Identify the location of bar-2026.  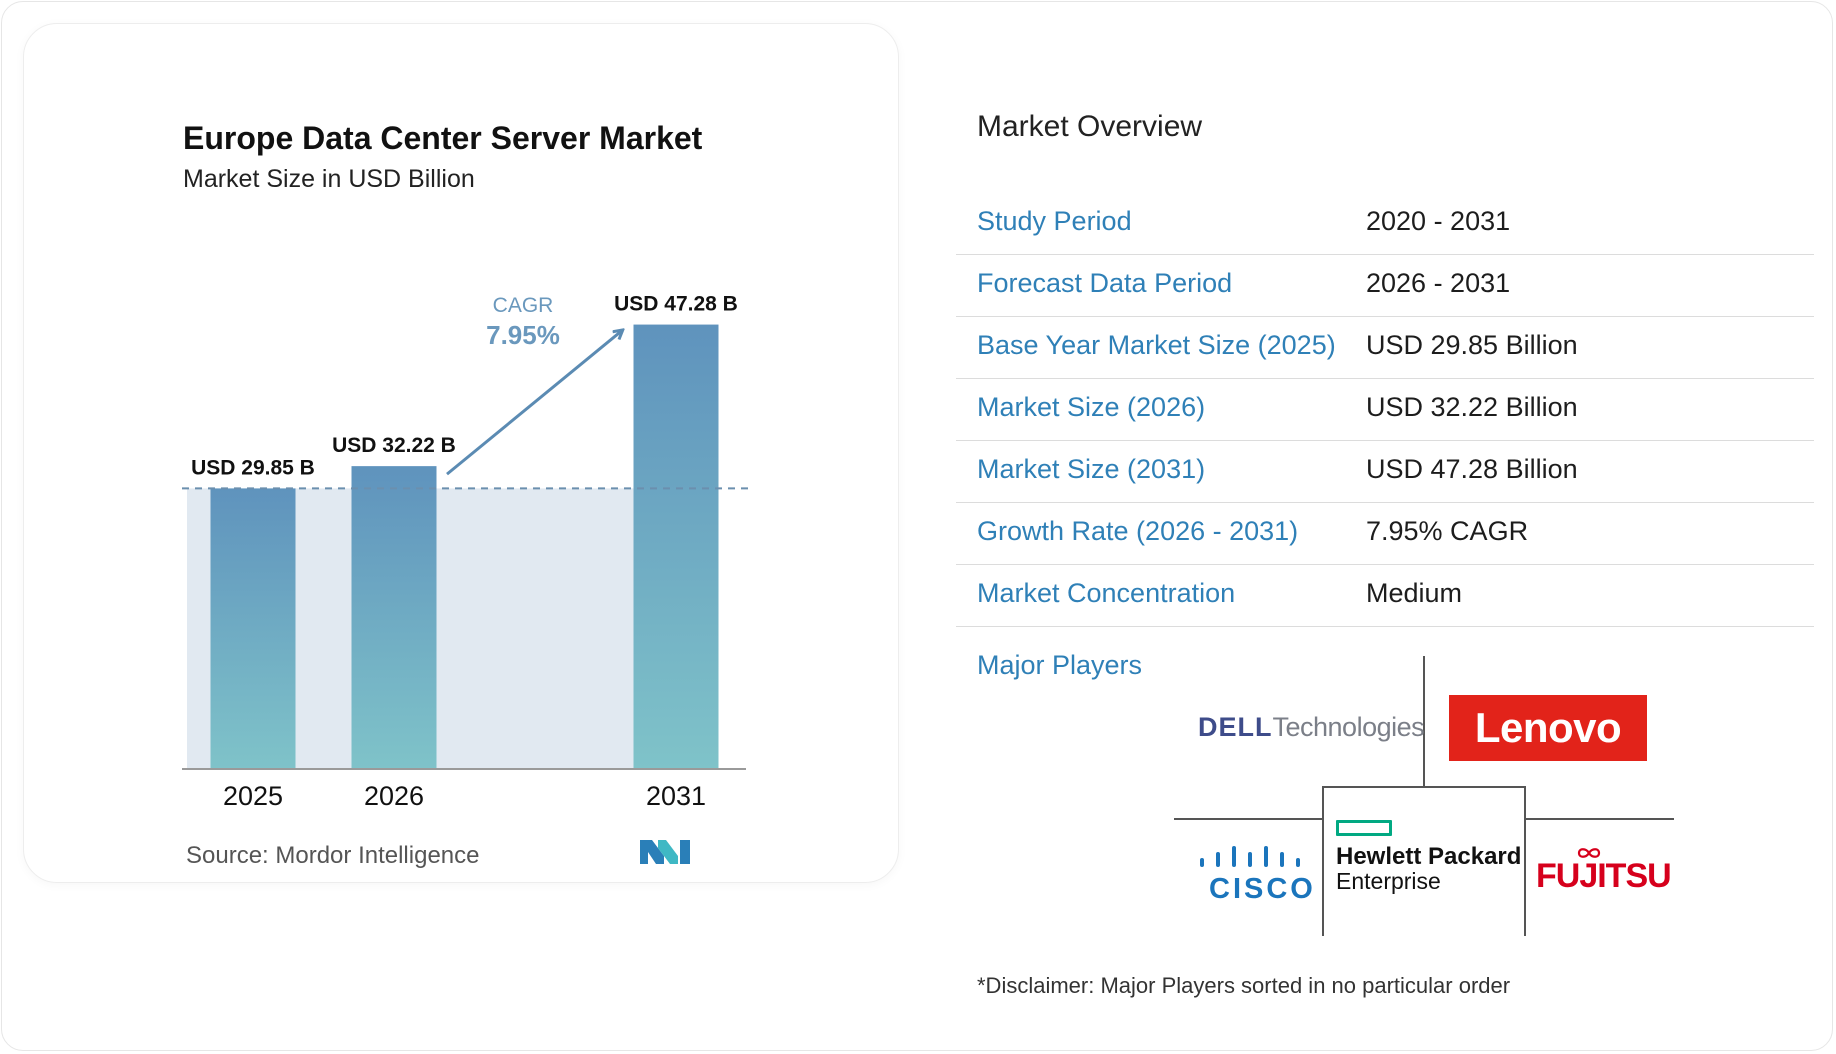
(394, 617).